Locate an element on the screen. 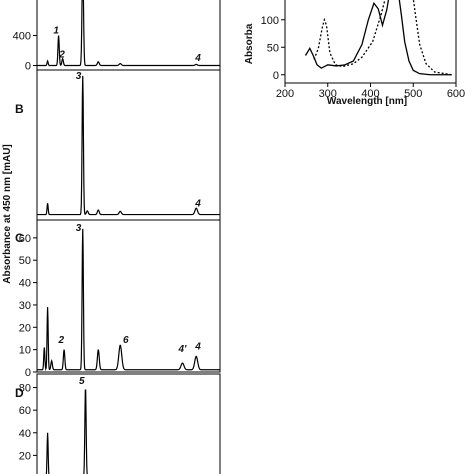  chromatogram-panel-c: 0 10 20 30 40 50 60 3 2 6 4' 4 C is located at coordinates (118, 299).